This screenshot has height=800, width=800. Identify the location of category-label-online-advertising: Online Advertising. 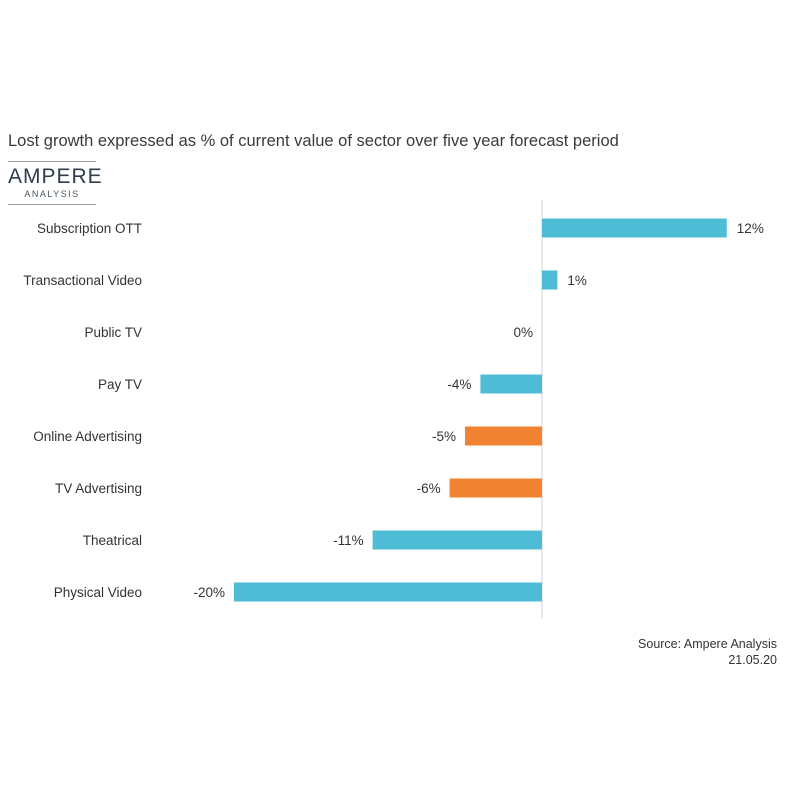
(87, 436).